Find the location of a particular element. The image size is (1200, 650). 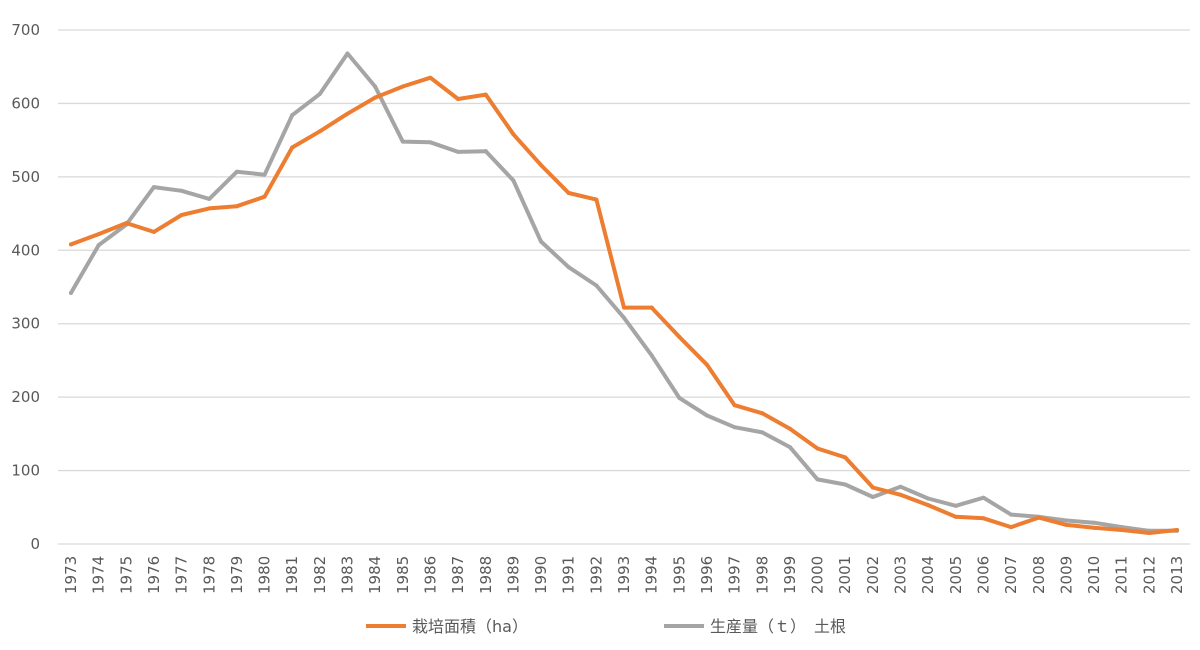

x-tick-label: 1984 is located at coordinates (375, 575).